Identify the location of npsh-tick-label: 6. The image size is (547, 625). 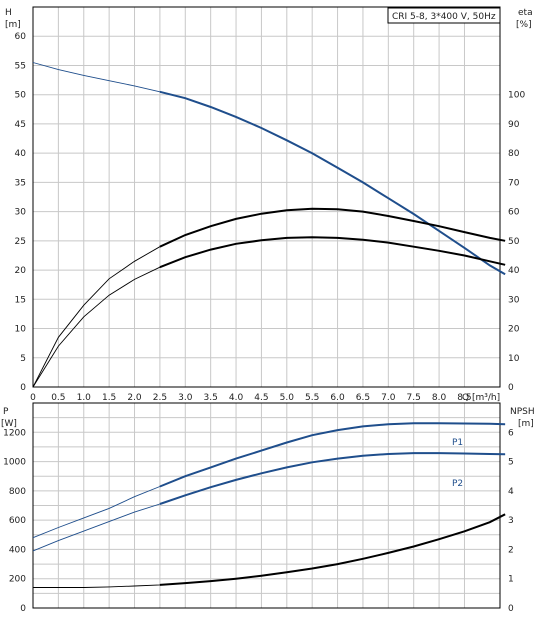
(511, 433).